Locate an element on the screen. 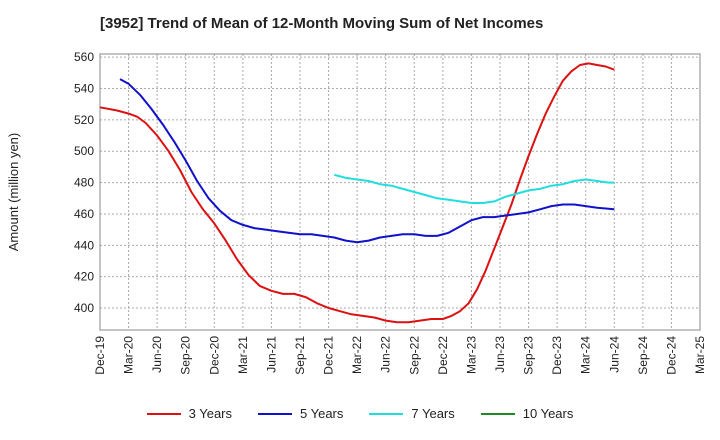  x-tick-label: Mar-25 is located at coordinates (700, 355).